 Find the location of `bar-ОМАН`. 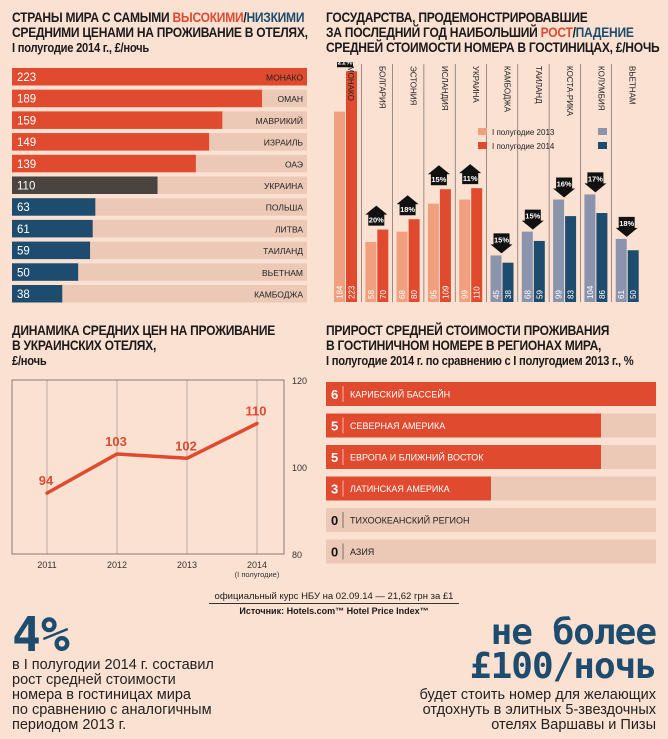

bar-ОМАН is located at coordinates (137, 98).